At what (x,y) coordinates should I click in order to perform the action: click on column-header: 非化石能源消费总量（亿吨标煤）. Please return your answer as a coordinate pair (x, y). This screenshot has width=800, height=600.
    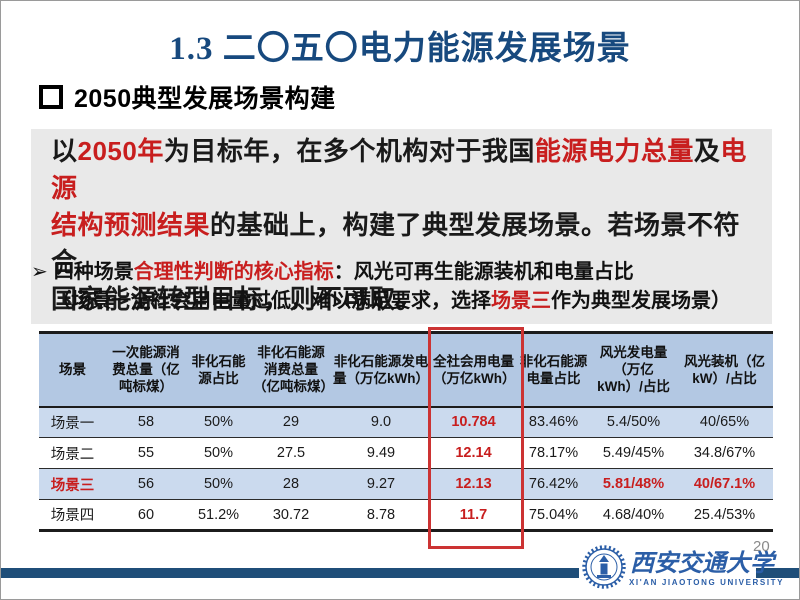
    Looking at the image, I should click on (293, 370).